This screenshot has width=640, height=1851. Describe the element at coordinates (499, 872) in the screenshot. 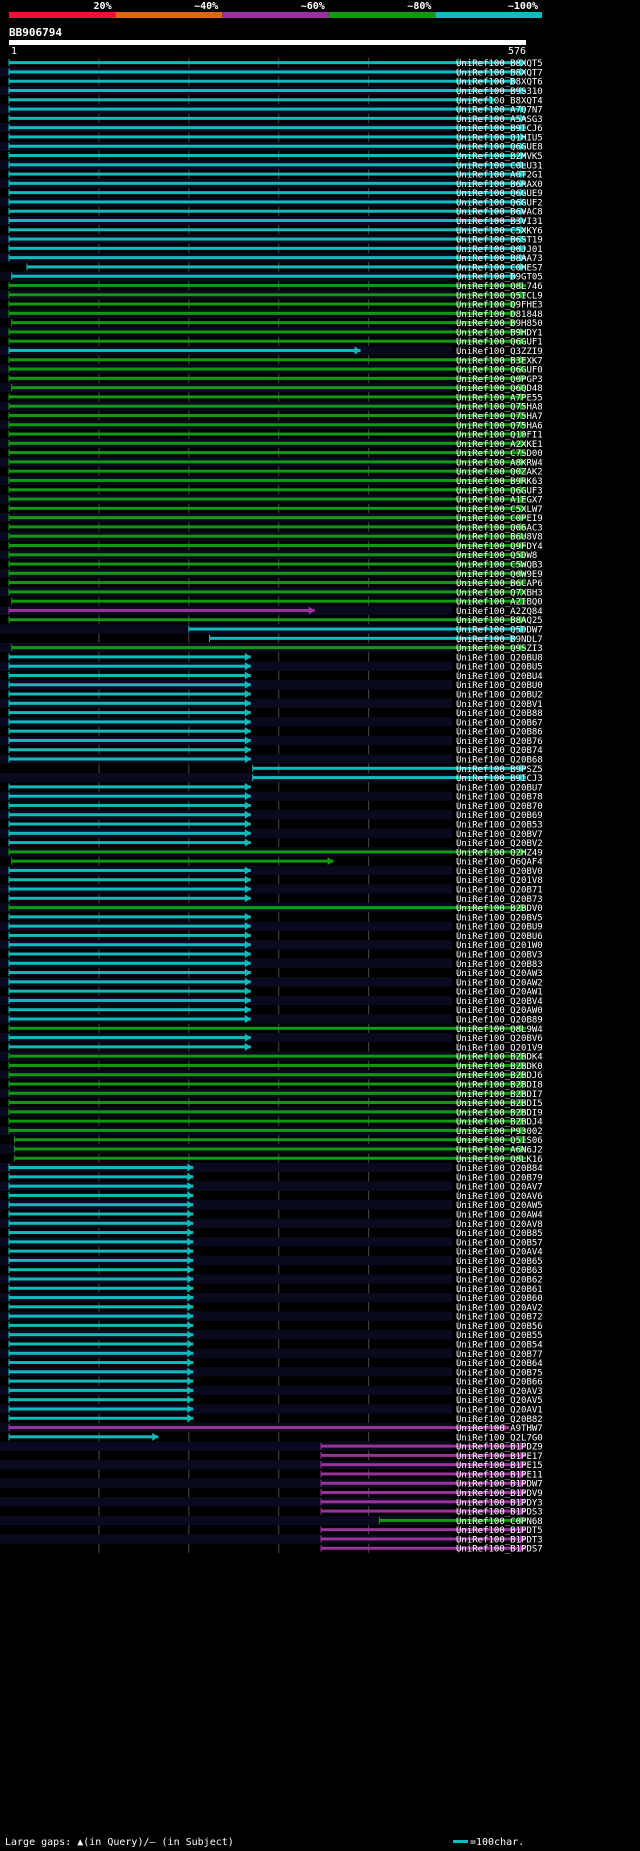

I see `hit-label: UniRef100_Q20BV0` at that location.